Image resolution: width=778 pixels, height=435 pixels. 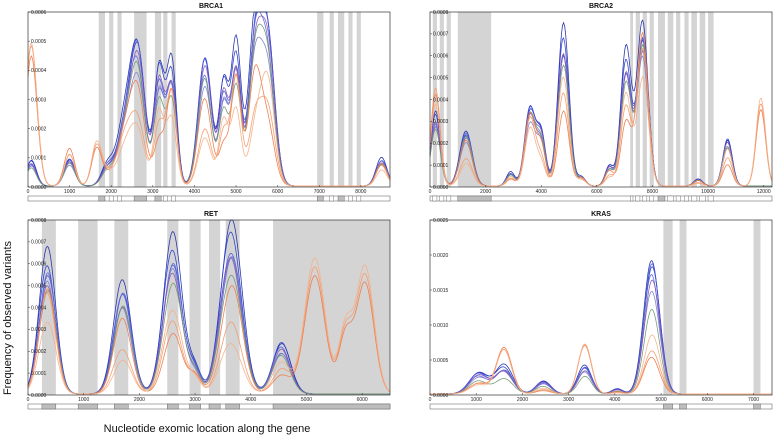 I want to click on x-tick-label: 3000, so click(x=195, y=400).